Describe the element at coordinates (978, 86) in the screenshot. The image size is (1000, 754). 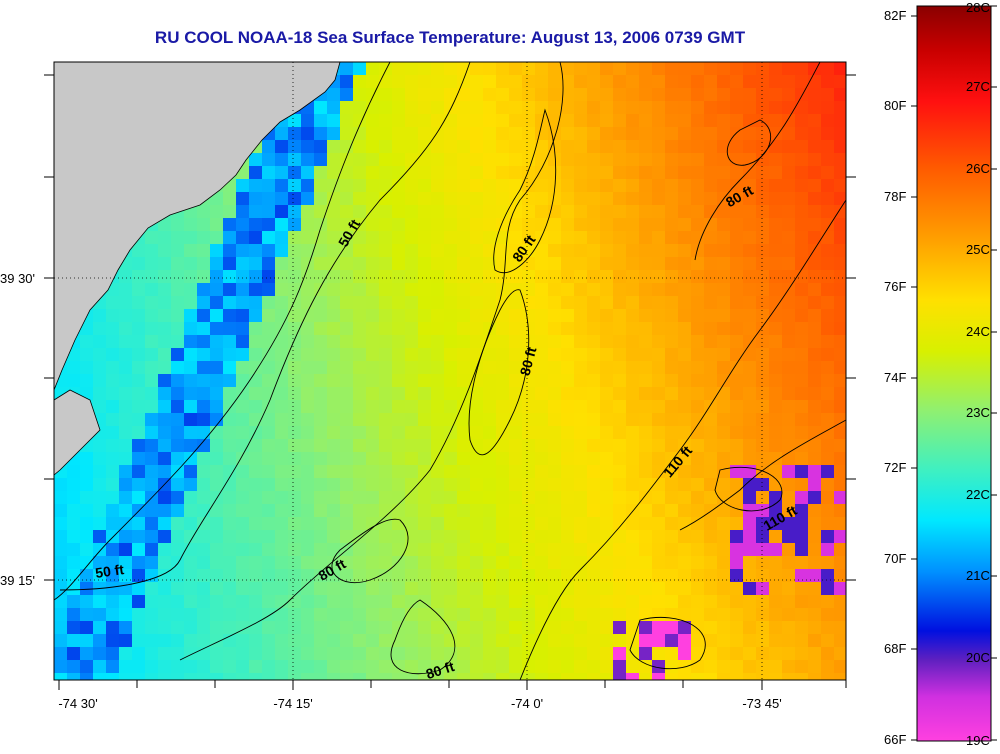
I see `cb-c-27: 27C` at that location.